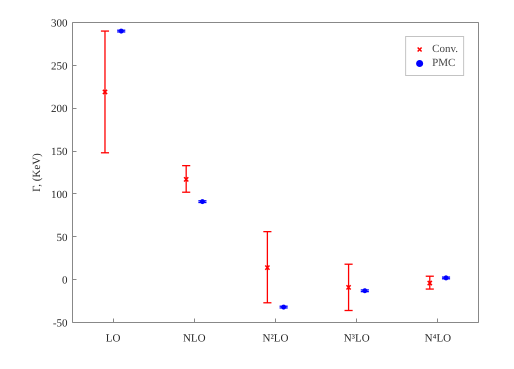  Describe the element at coordinates (59, 24) in the screenshot. I see `y-tick-label: 300` at that location.